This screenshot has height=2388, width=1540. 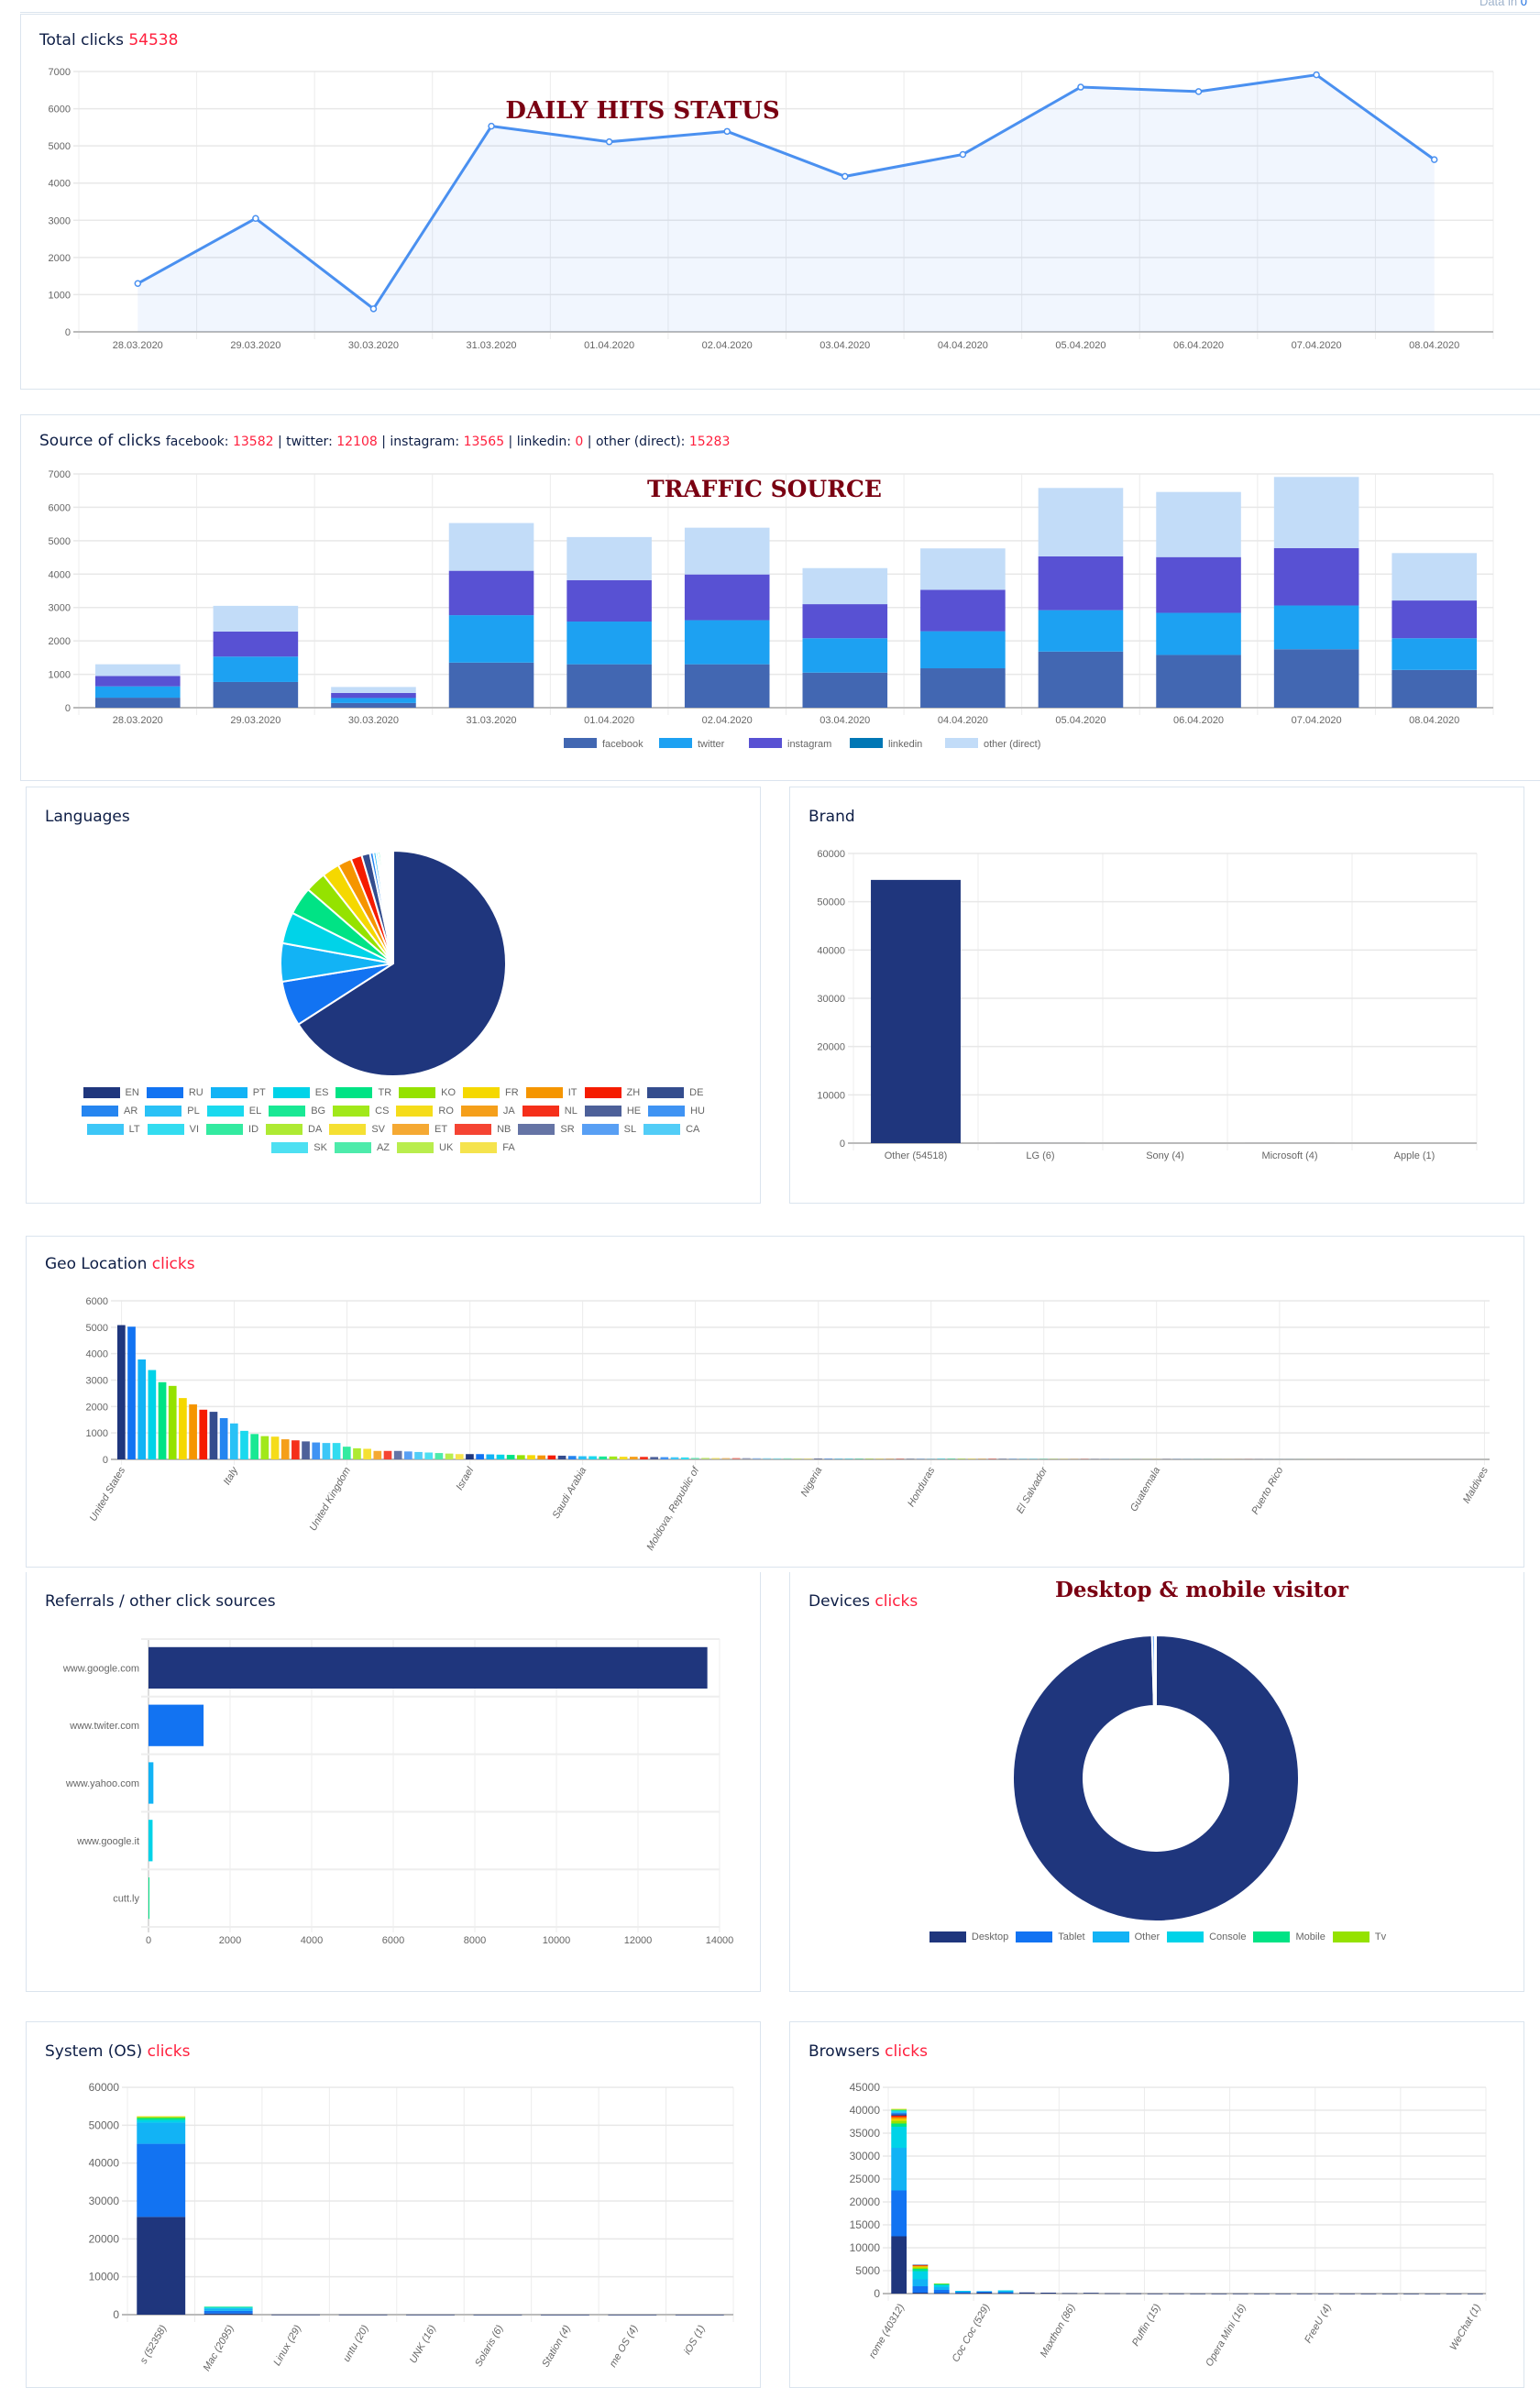 I want to click on legend-item: HE, so click(x=613, y=1111).